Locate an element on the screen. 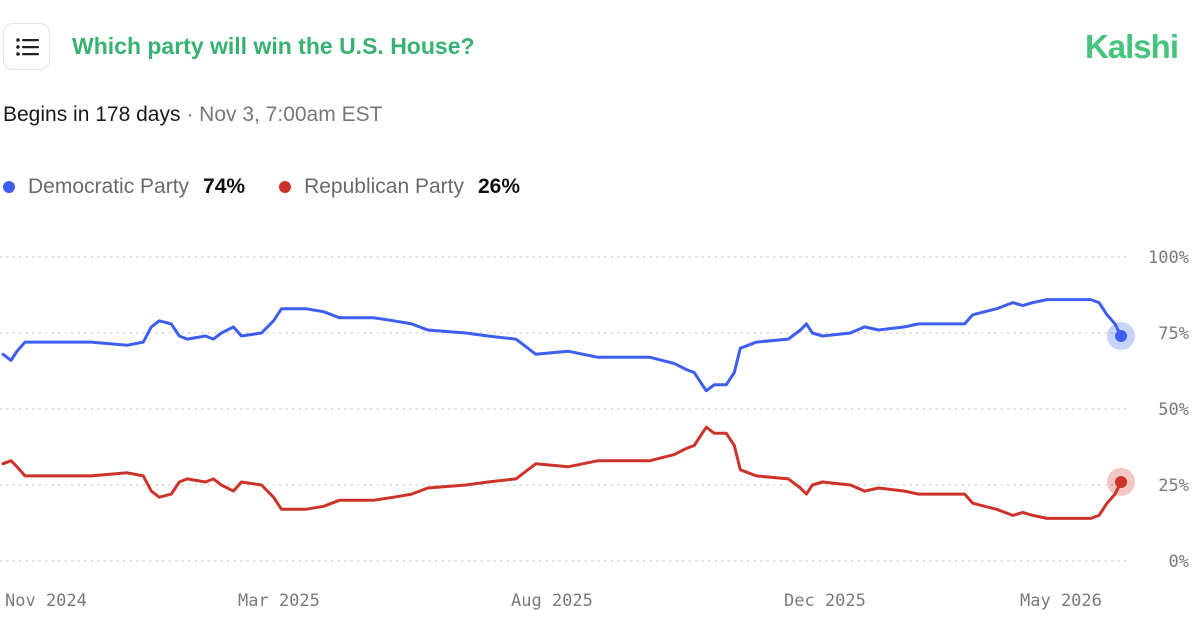  legend-item-democratic: Democratic Party 74% is located at coordinates (124, 187).